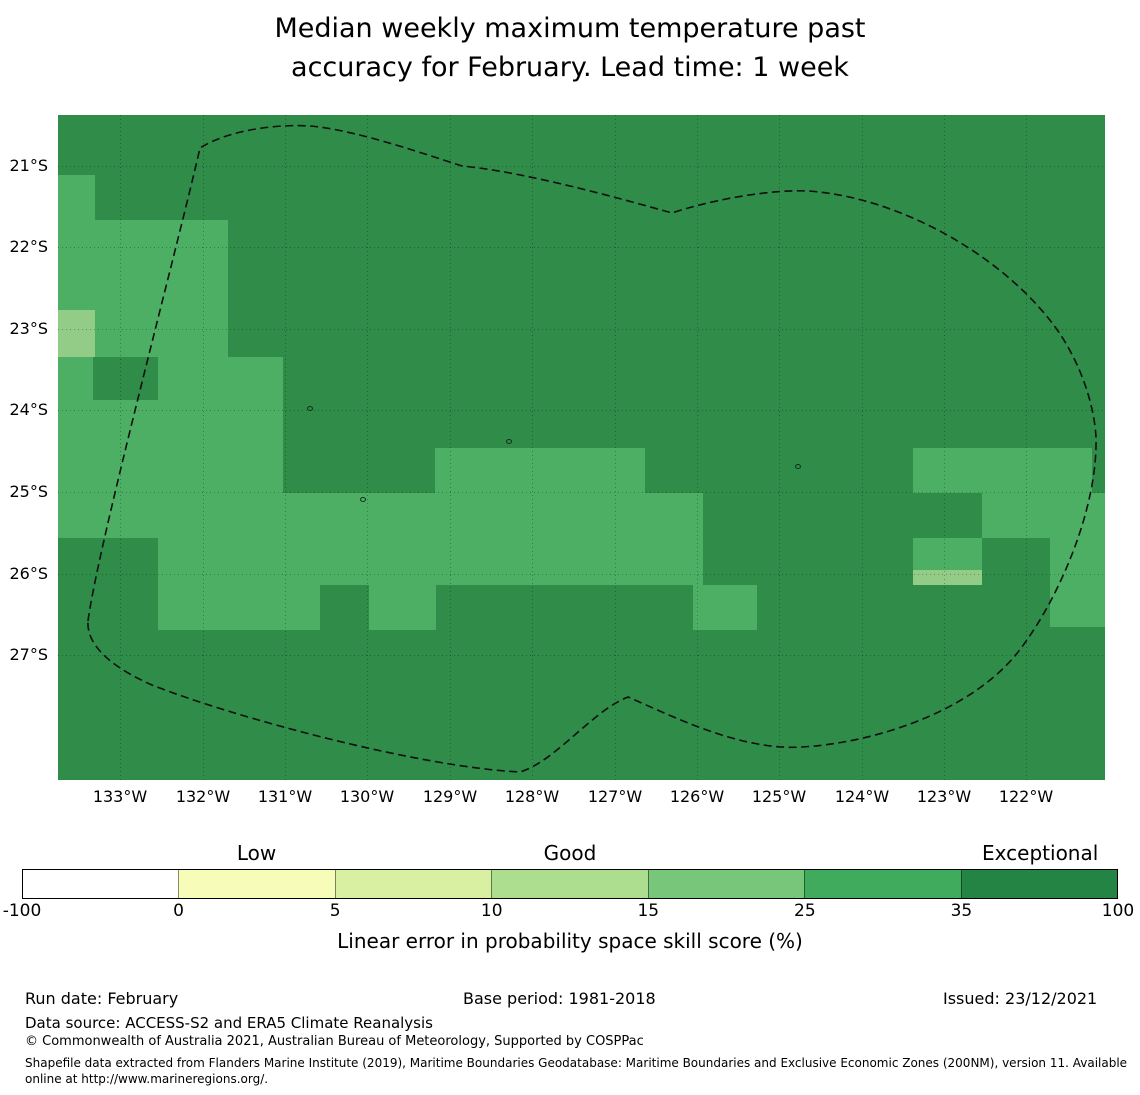  I want to click on longitude-tick-label: 132°W, so click(203, 796).